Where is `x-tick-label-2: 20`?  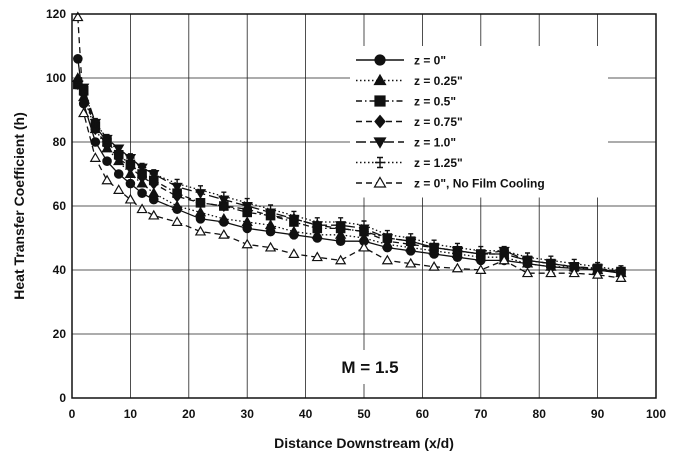
x-tick-label-2: 20 is located at coordinates (189, 414).